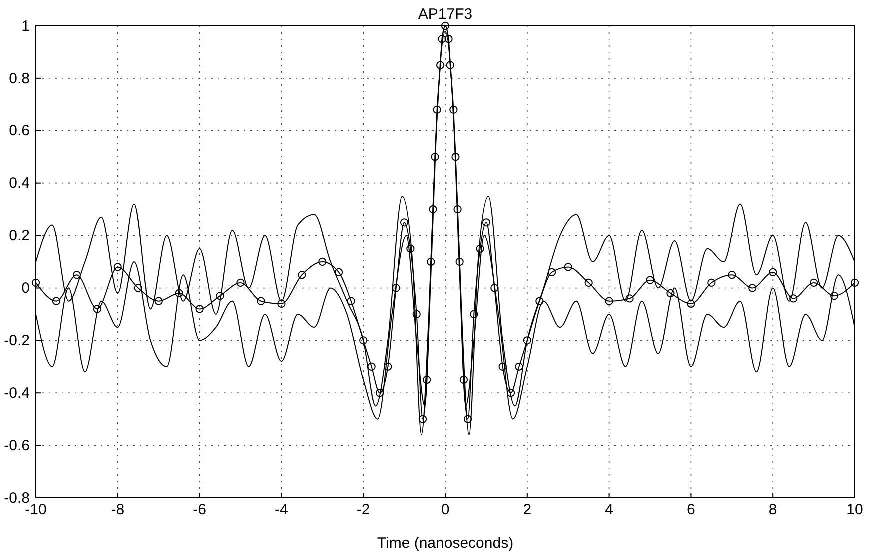 The width and height of the screenshot is (871, 560). What do you see at coordinates (773, 510) in the screenshot?
I see `x-tick-label: 8` at bounding box center [773, 510].